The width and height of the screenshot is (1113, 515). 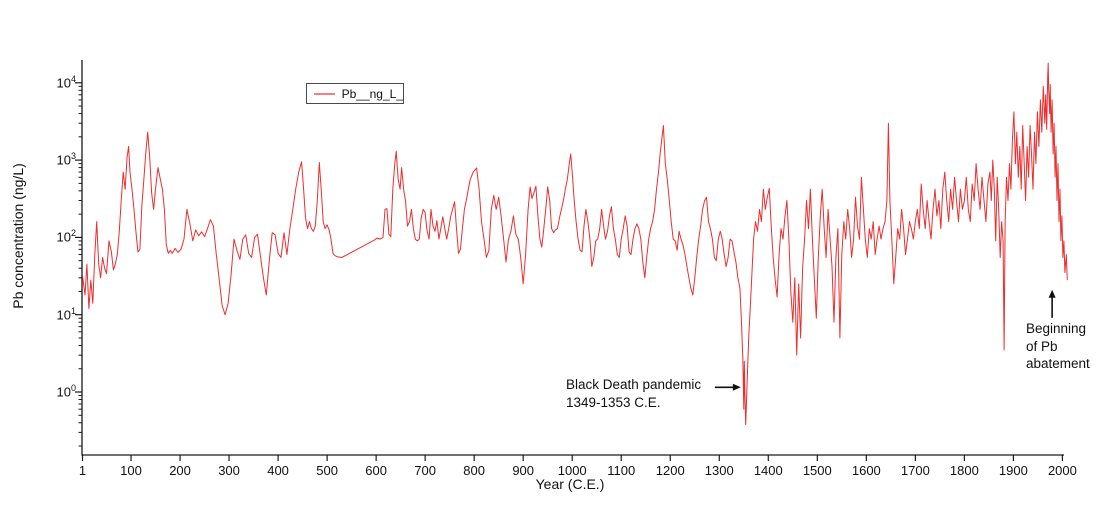 I want to click on legend: Pb__ng_L_, so click(x=355, y=93).